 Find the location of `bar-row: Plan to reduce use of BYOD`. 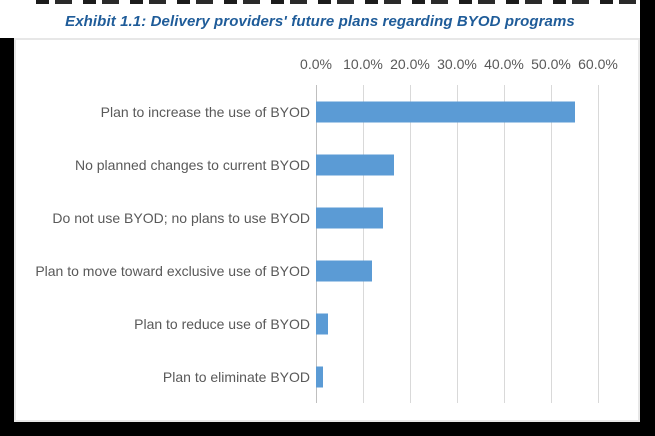

bar-row: Plan to reduce use of BYOD is located at coordinates (327, 323).